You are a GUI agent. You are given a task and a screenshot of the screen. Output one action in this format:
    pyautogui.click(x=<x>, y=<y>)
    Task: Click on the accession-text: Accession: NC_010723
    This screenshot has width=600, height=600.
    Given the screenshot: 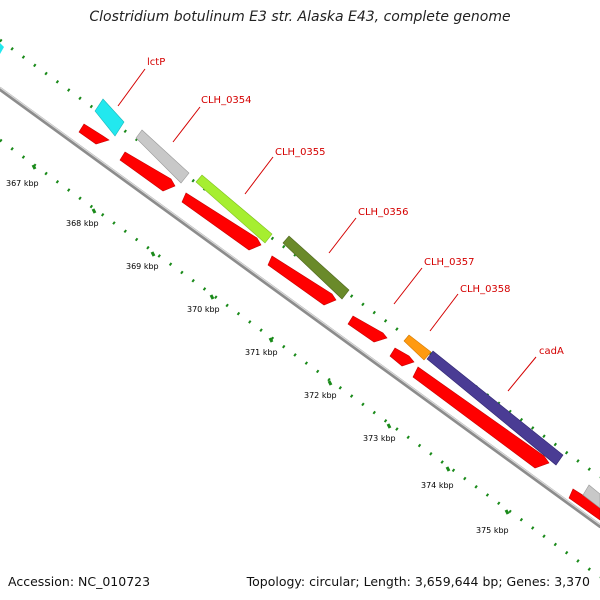 What is the action you would take?
    pyautogui.click(x=79, y=581)
    